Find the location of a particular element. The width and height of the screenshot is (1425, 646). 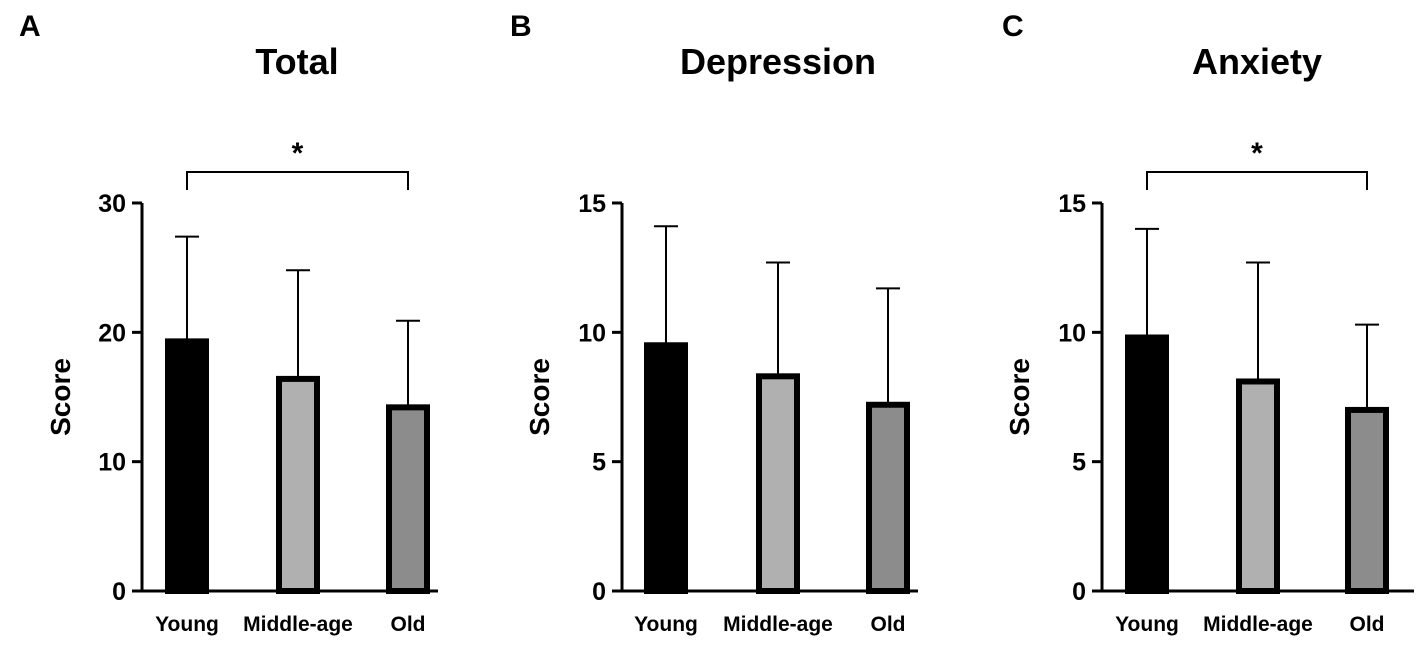

panel-title: Depression is located at coordinates (778, 61).